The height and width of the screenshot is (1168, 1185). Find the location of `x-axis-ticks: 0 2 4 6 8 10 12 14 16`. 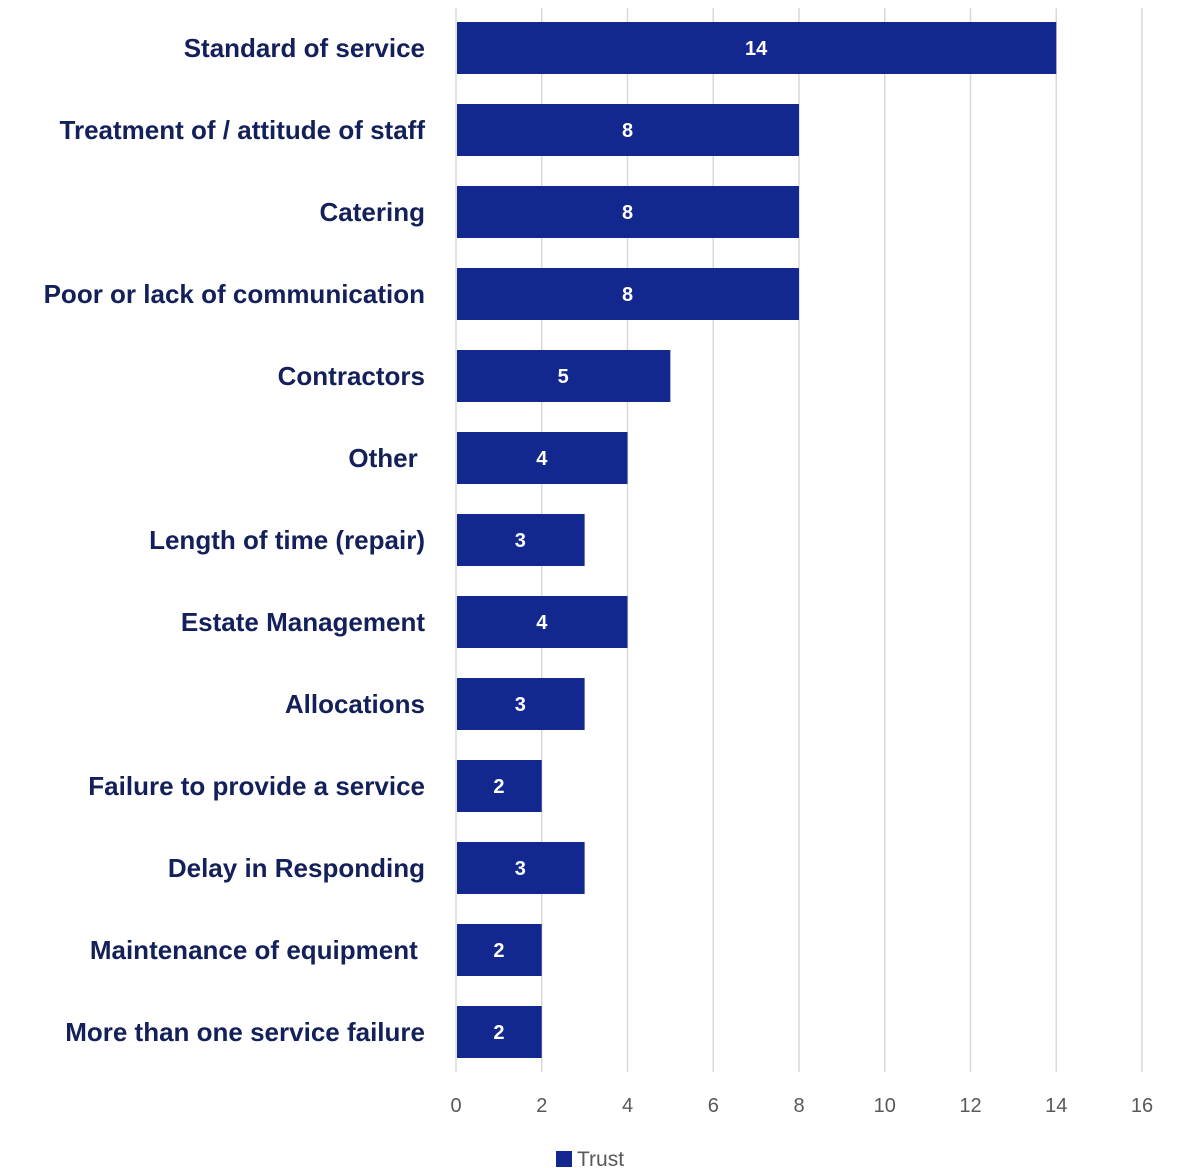

x-axis-ticks: 0 2 4 6 8 10 12 14 16 is located at coordinates (801, 1106).